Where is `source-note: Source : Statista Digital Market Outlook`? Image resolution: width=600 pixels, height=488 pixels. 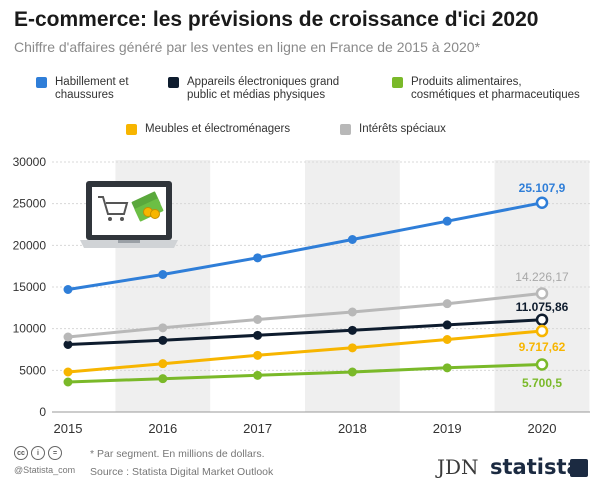 source-note: Source : Statista Digital Market Outlook is located at coordinates (182, 472).